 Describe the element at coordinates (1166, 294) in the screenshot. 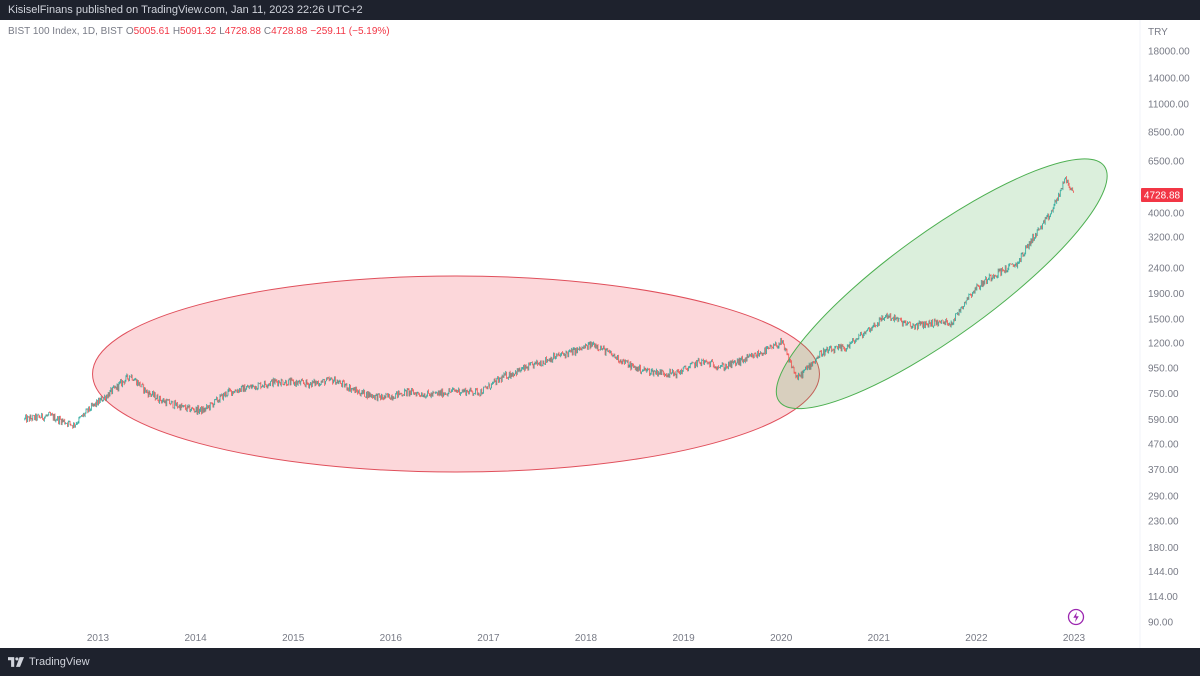

I see `y-tick-label: 1900.00` at that location.